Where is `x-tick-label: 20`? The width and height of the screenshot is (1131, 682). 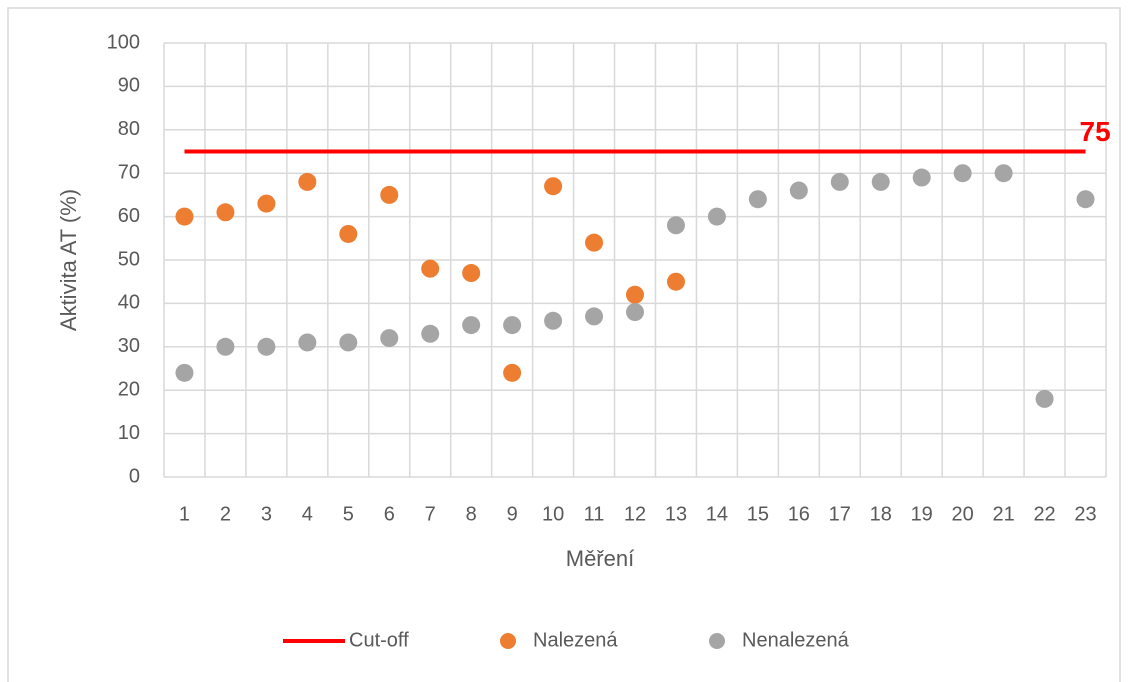
x-tick-label: 20 is located at coordinates (963, 514).